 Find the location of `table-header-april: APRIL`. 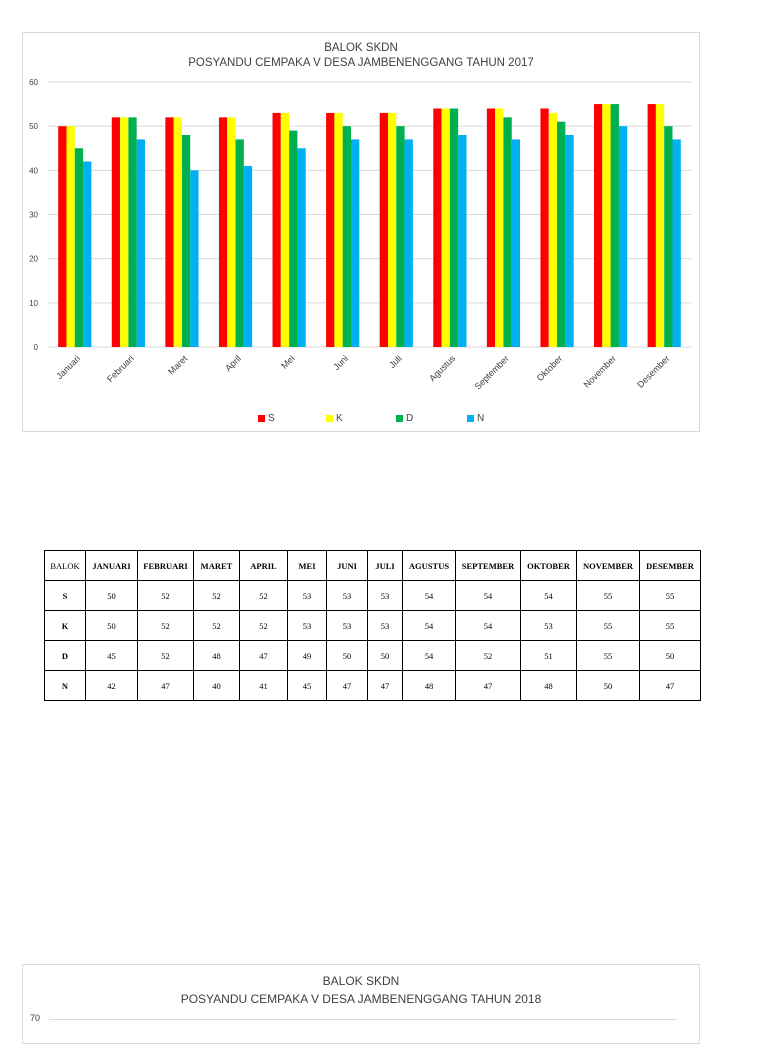

table-header-april: APRIL is located at coordinates (263, 565).